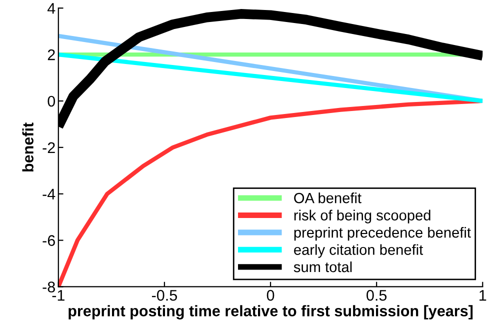 The width and height of the screenshot is (495, 324). I want to click on legend-label: preprint precedence benefit, so click(382, 234).